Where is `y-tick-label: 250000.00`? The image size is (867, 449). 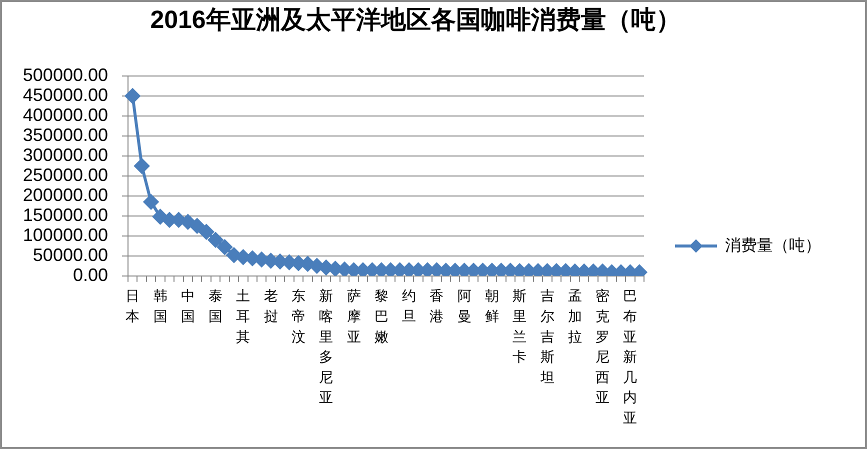
y-tick-label: 250000.00 is located at coordinates (65, 174).